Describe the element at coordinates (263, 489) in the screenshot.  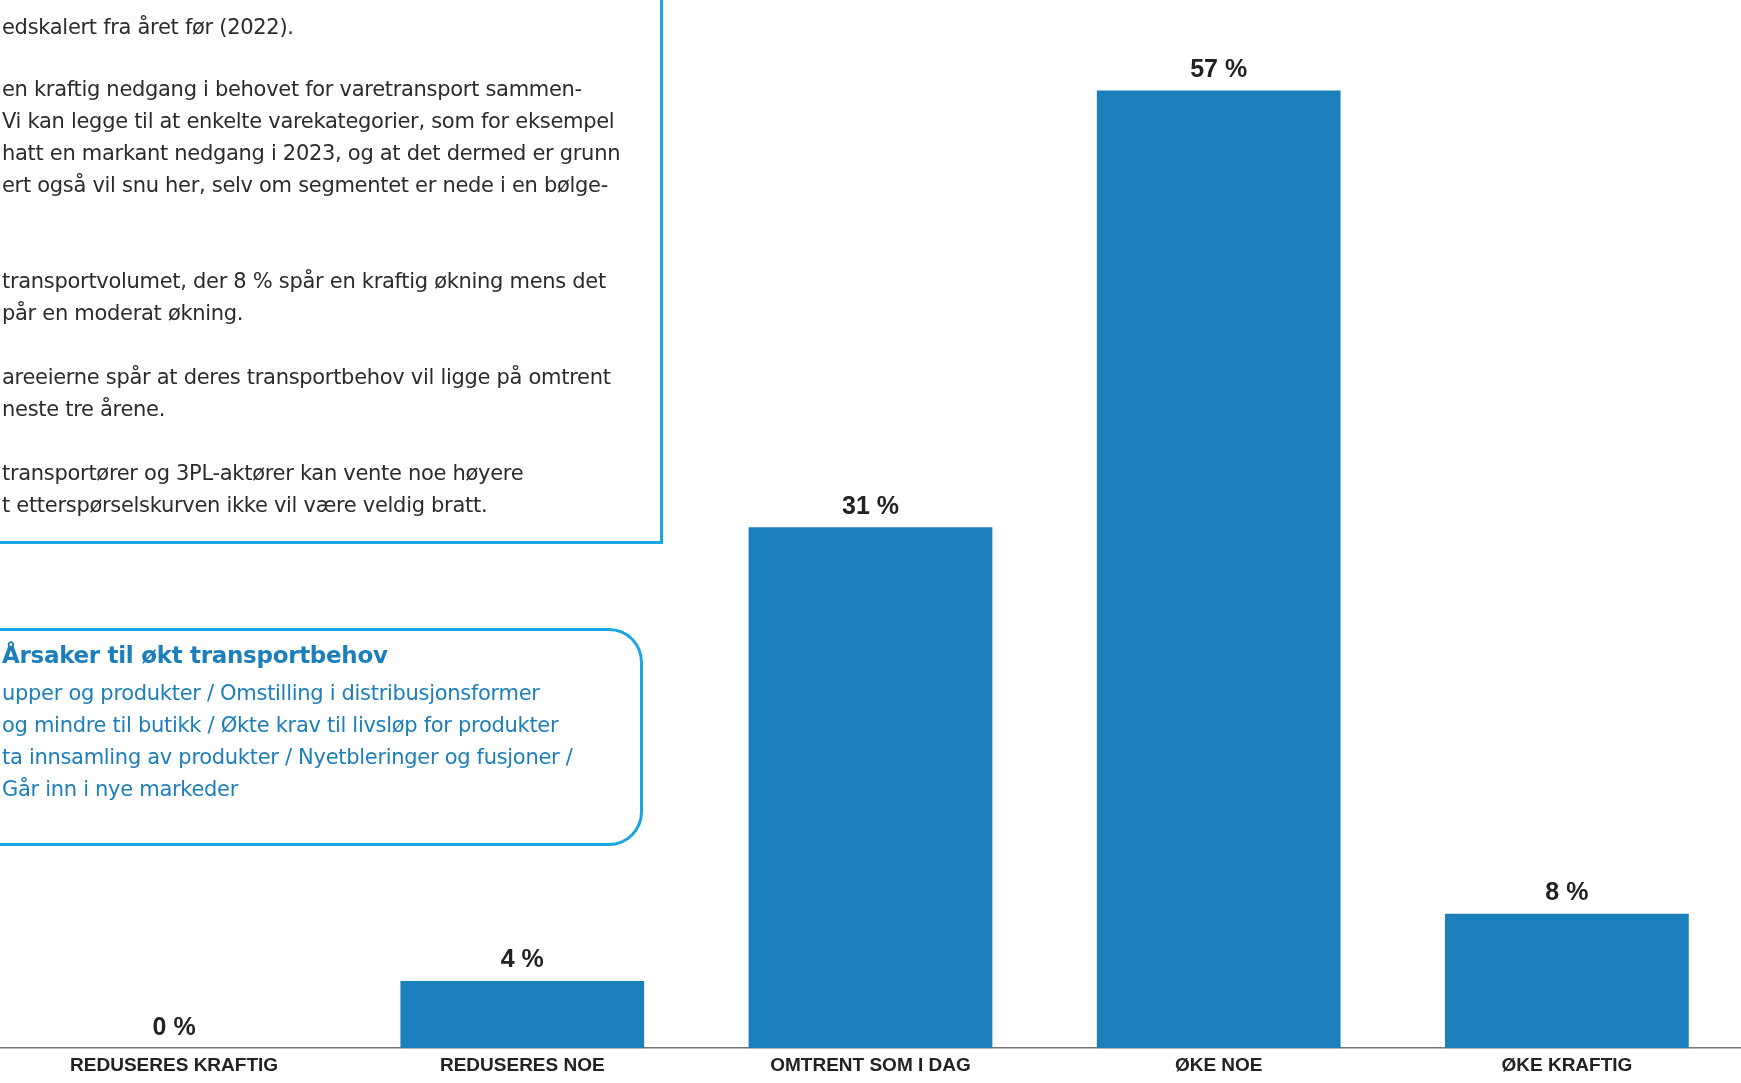
I see `annotation: transportører og 3PL-aktører kan vente noe høyere t etterspørselskurven ikke vil være veldig bratt.` at that location.